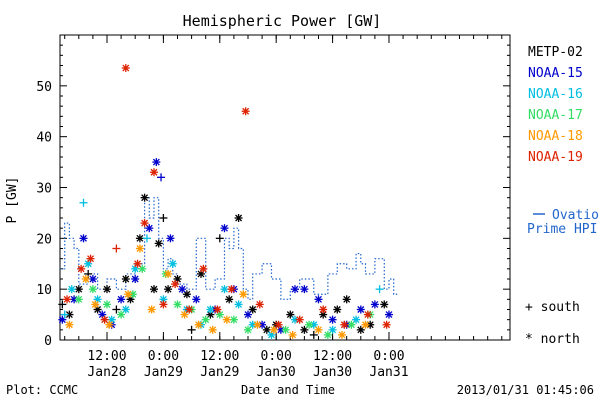  I want to click on footer-timestamp: 2013/01/31 01:45:06, so click(525, 390).